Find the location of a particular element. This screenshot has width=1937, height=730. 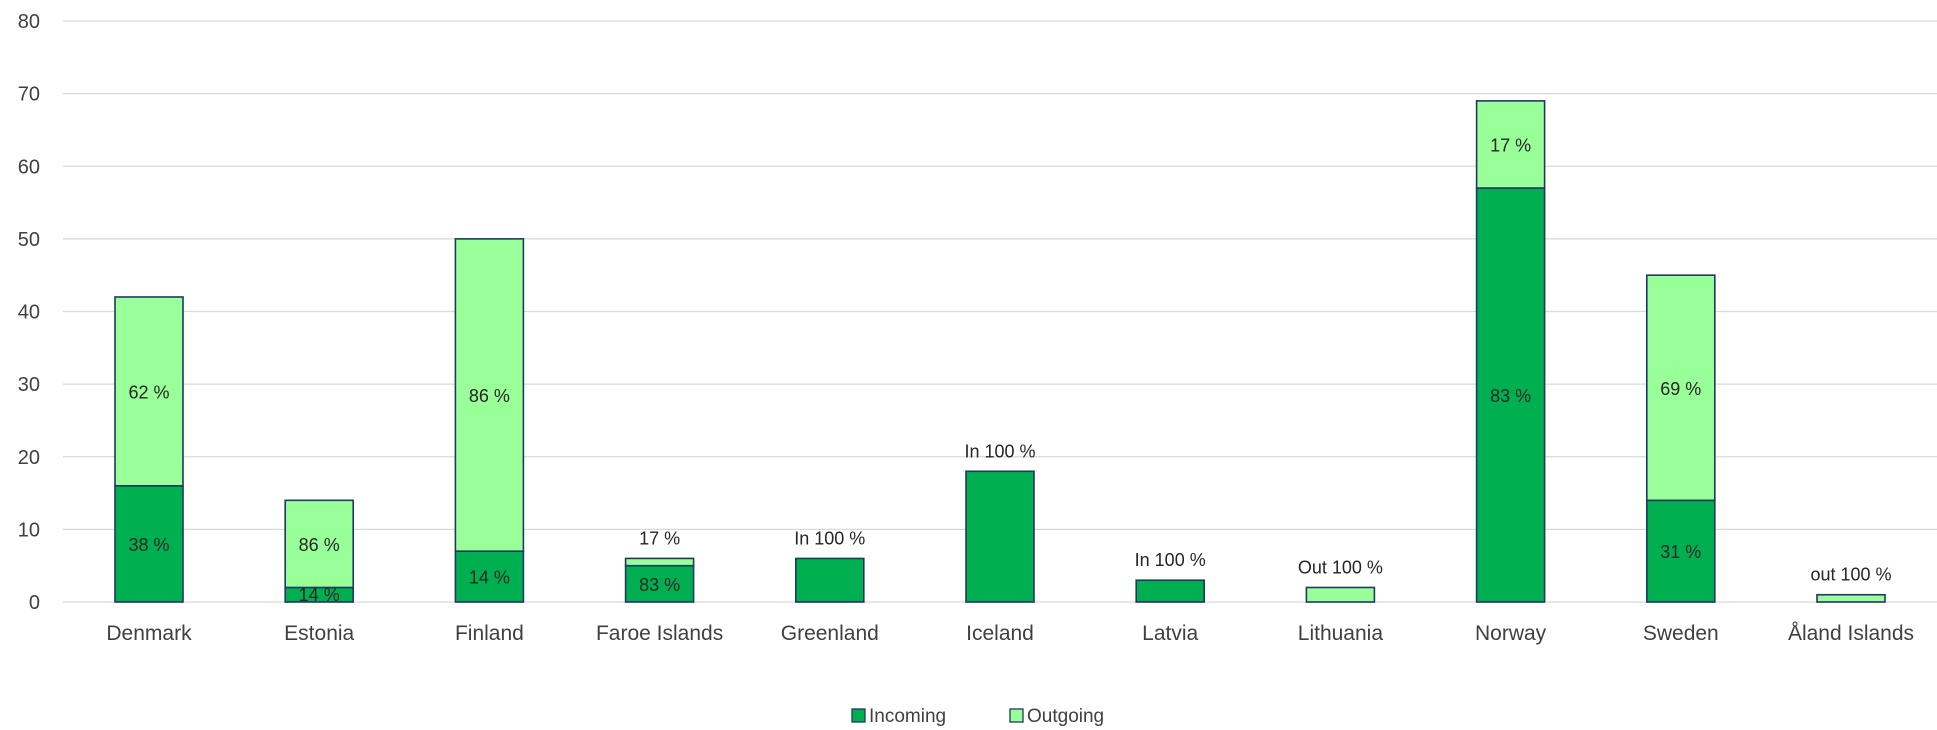

x-tick-label-3: Faroe Islands is located at coordinates (659, 633).